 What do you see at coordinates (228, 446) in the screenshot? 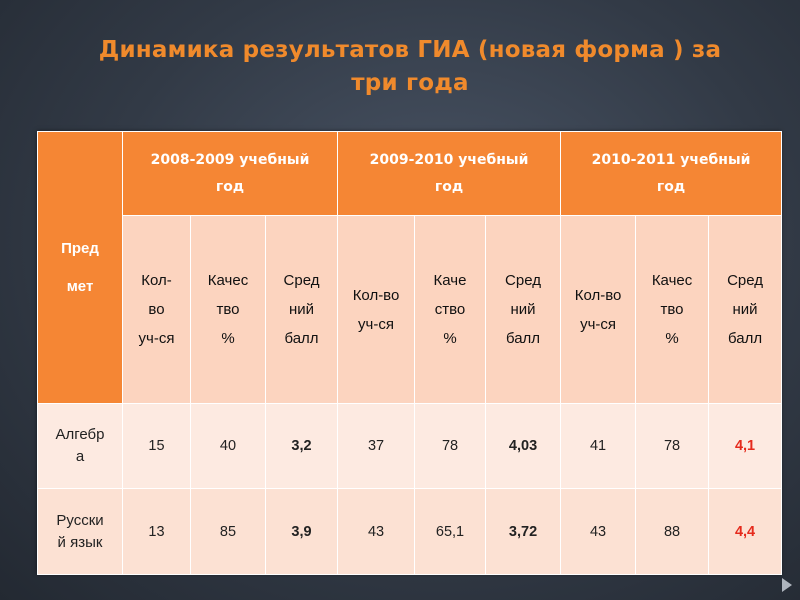
I see `value-cell: 40` at bounding box center [228, 446].